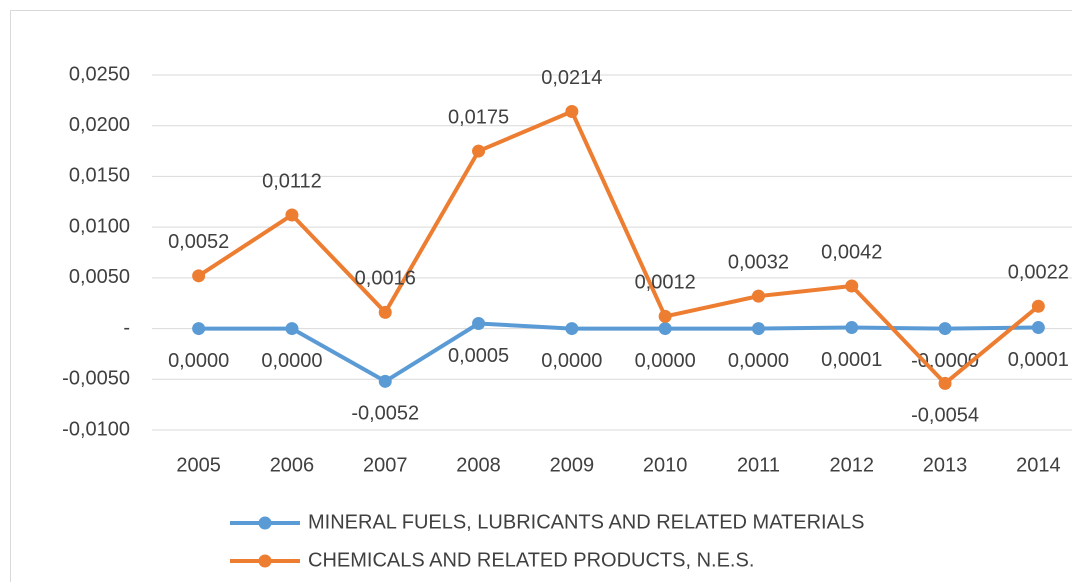  I want to click on data-label: -0,0052, so click(385, 414).